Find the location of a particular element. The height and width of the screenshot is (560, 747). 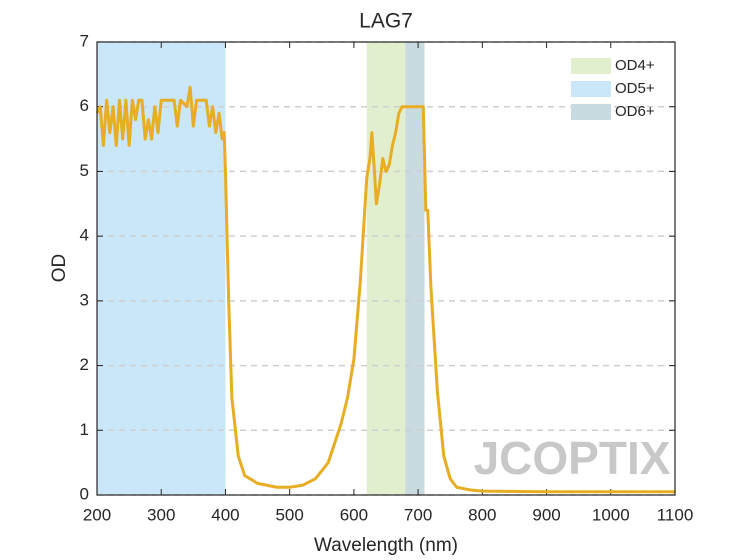

od-band is located at coordinates (415, 268).